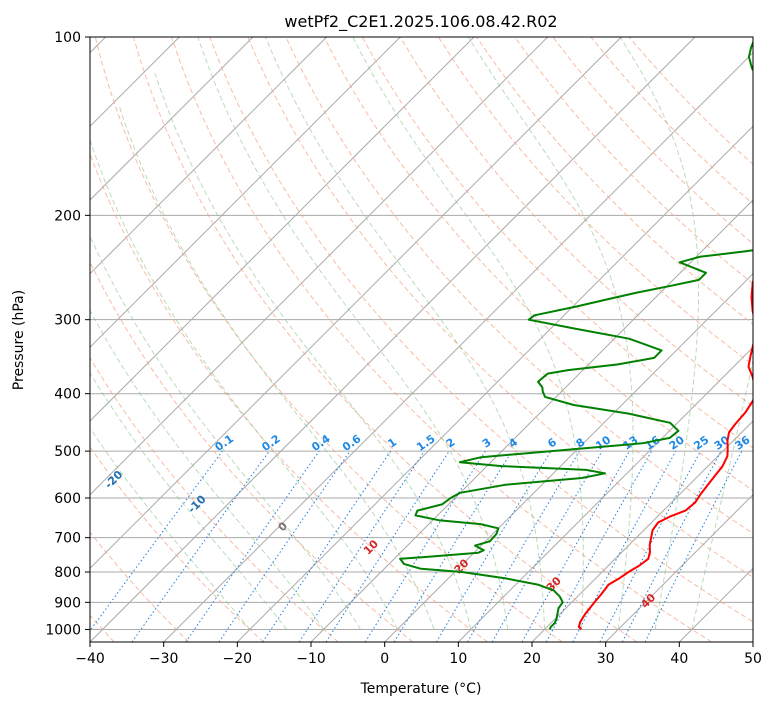  I want to click on y-tick-label: 700, so click(67, 539).